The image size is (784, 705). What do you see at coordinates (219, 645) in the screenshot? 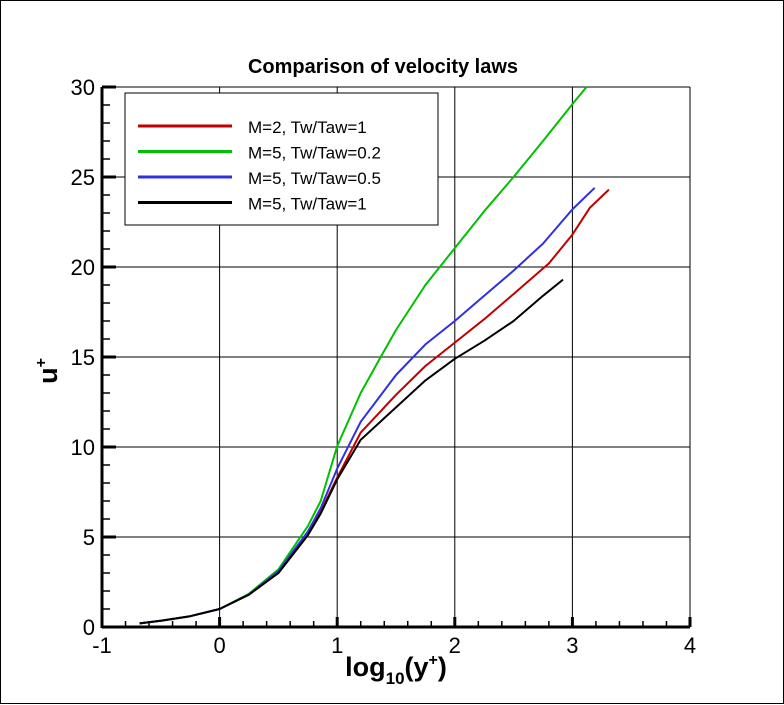
I see `x-tick-label: 0` at bounding box center [219, 645].